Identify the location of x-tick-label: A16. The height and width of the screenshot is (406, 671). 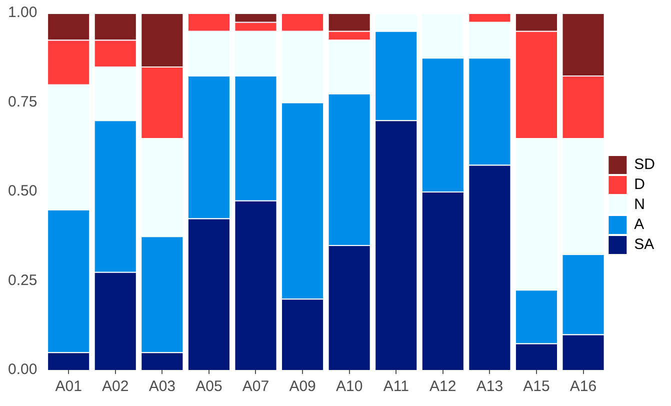
(583, 387).